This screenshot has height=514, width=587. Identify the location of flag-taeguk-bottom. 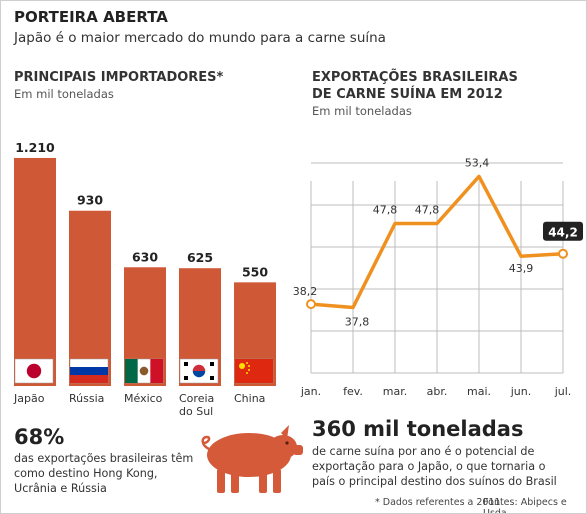
(199, 374).